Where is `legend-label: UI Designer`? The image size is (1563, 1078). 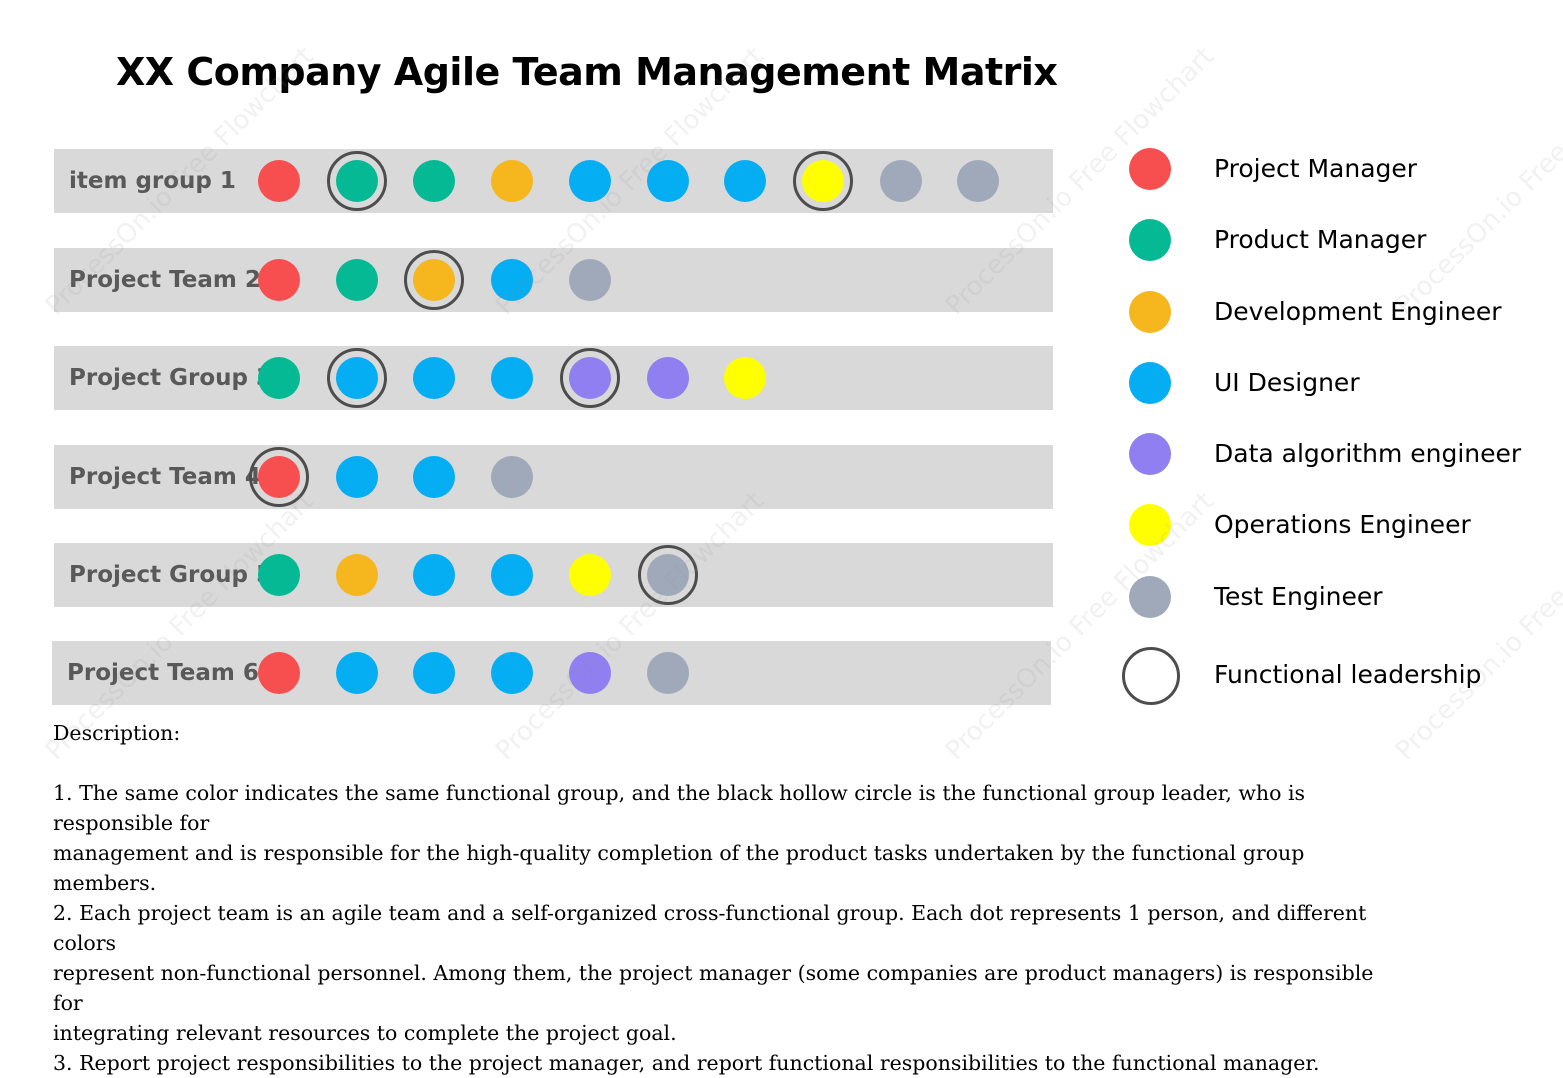 legend-label: UI Designer is located at coordinates (1287, 382).